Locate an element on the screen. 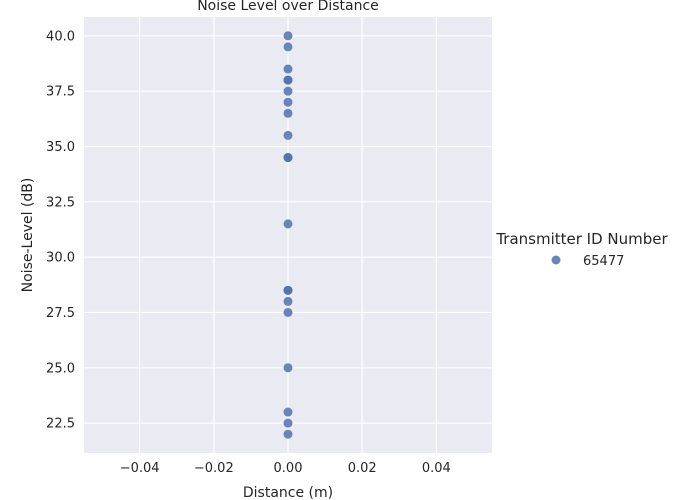 The height and width of the screenshot is (500, 681). x-tick-label: 0.04 is located at coordinates (436, 468).